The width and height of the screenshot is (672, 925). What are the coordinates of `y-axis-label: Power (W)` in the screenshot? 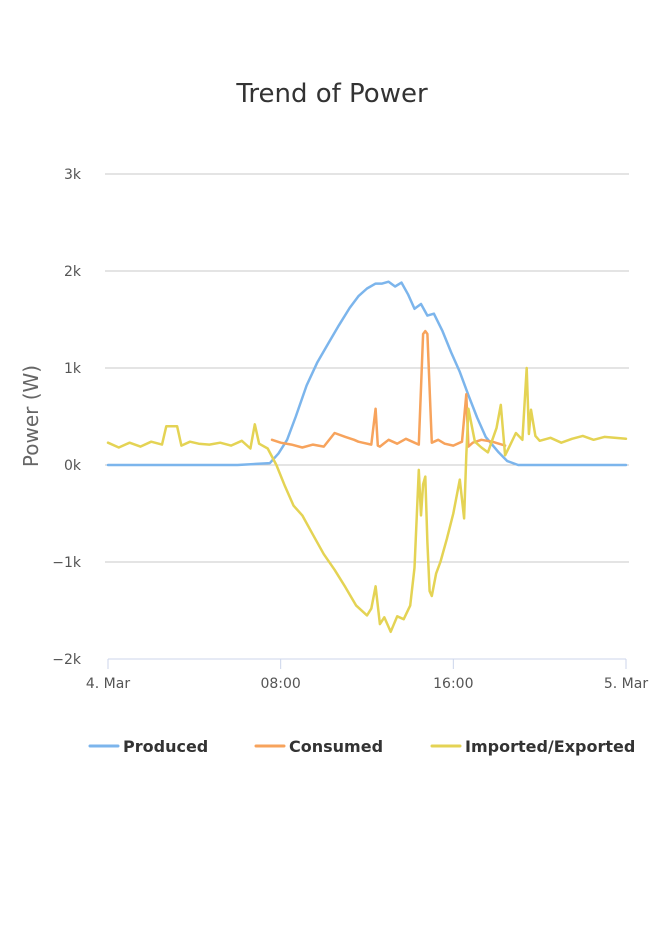 It's located at (31, 416).